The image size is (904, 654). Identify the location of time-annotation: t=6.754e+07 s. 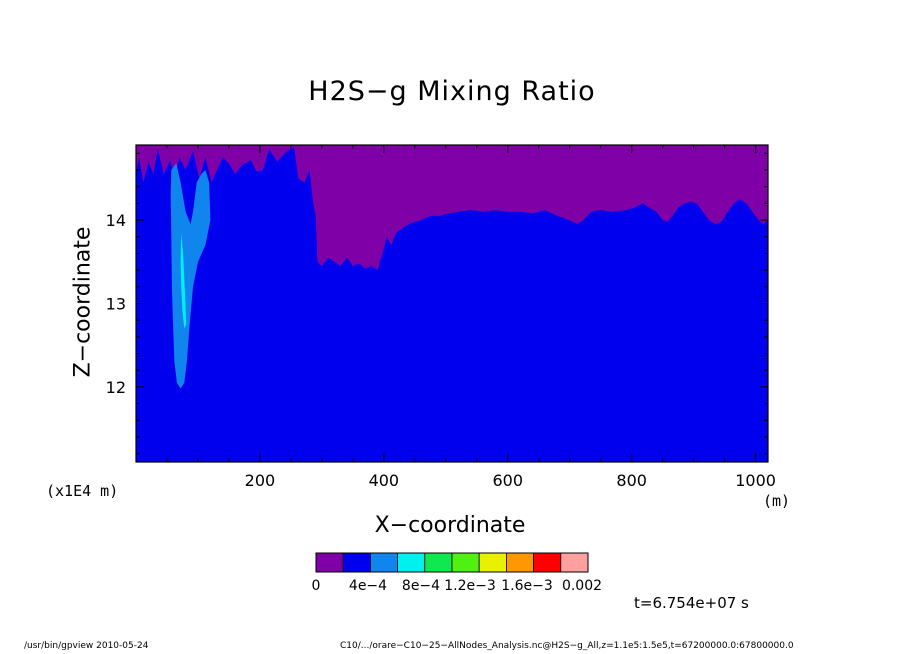
(691, 603).